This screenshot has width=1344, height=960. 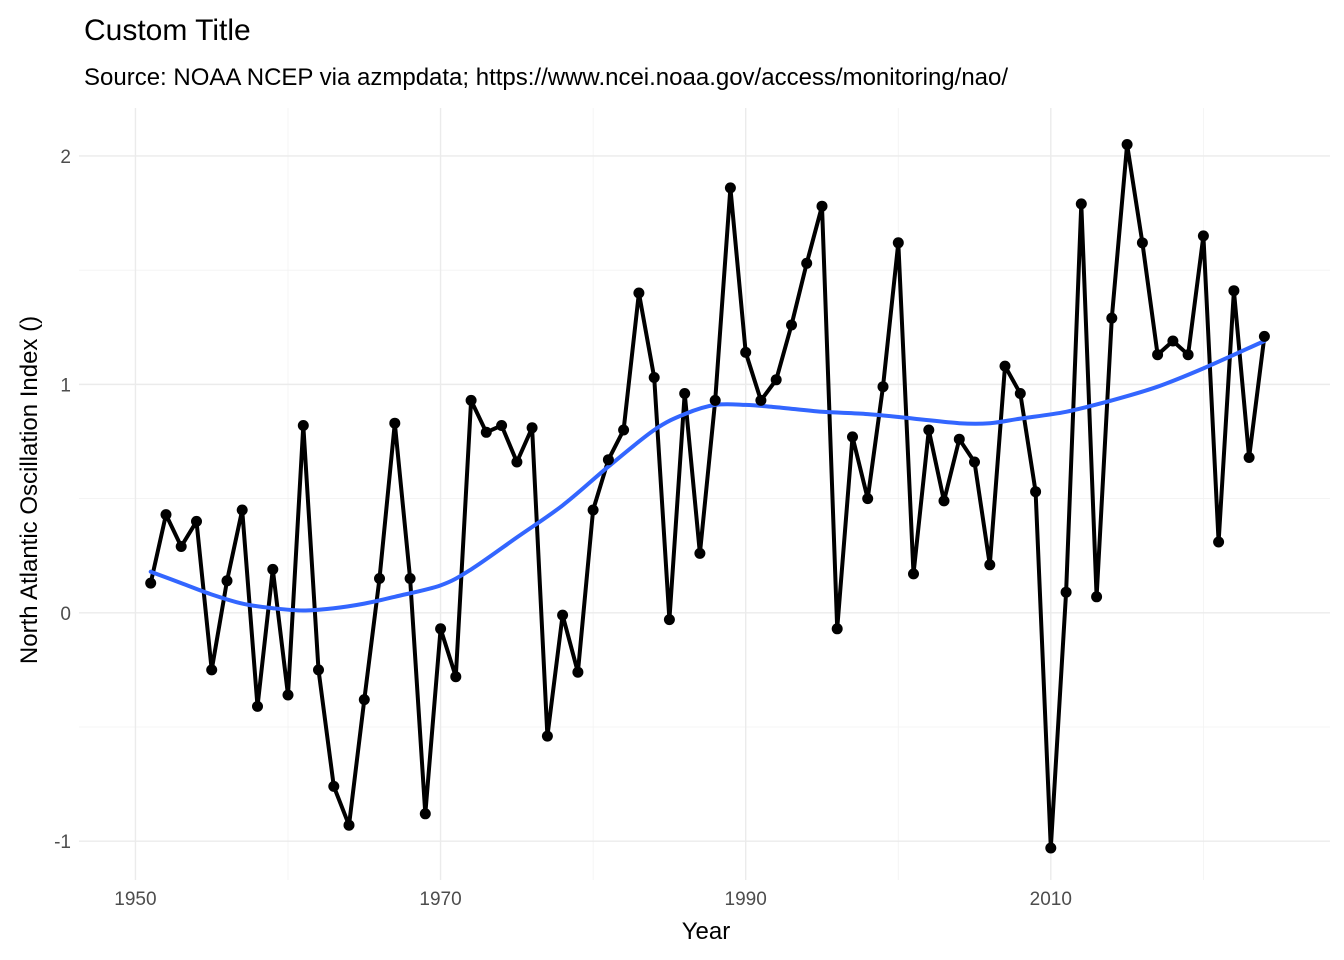 I want to click on x-tick-label: 2010, so click(x=1051, y=899).